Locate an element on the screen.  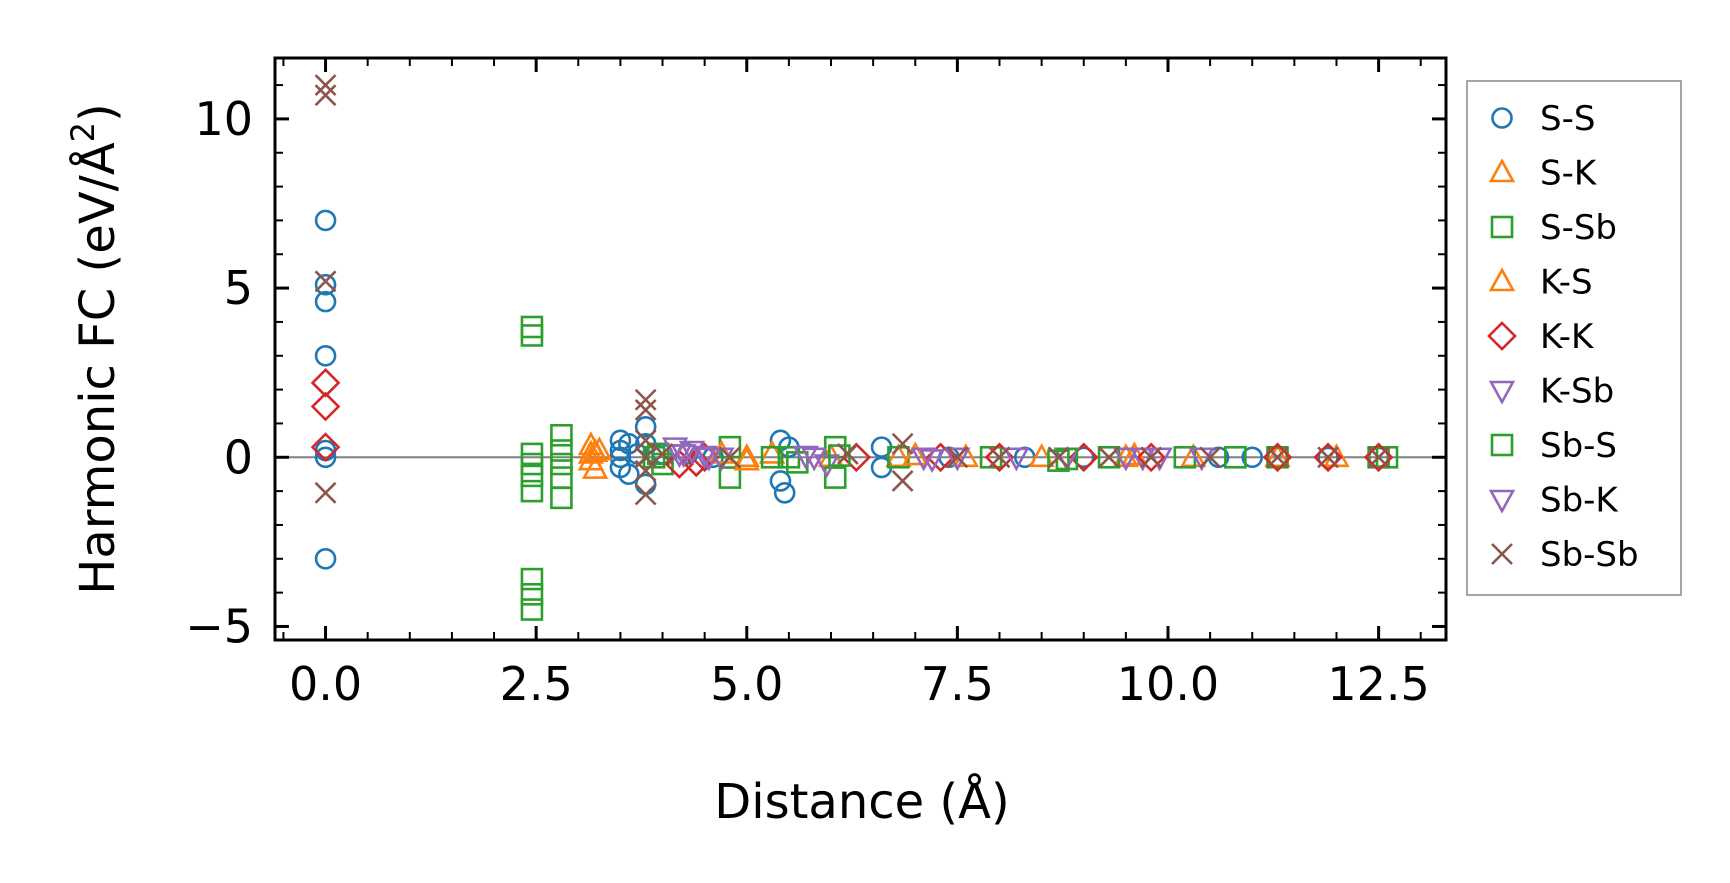
x-tick-label: 10.0 is located at coordinates (1168, 684).